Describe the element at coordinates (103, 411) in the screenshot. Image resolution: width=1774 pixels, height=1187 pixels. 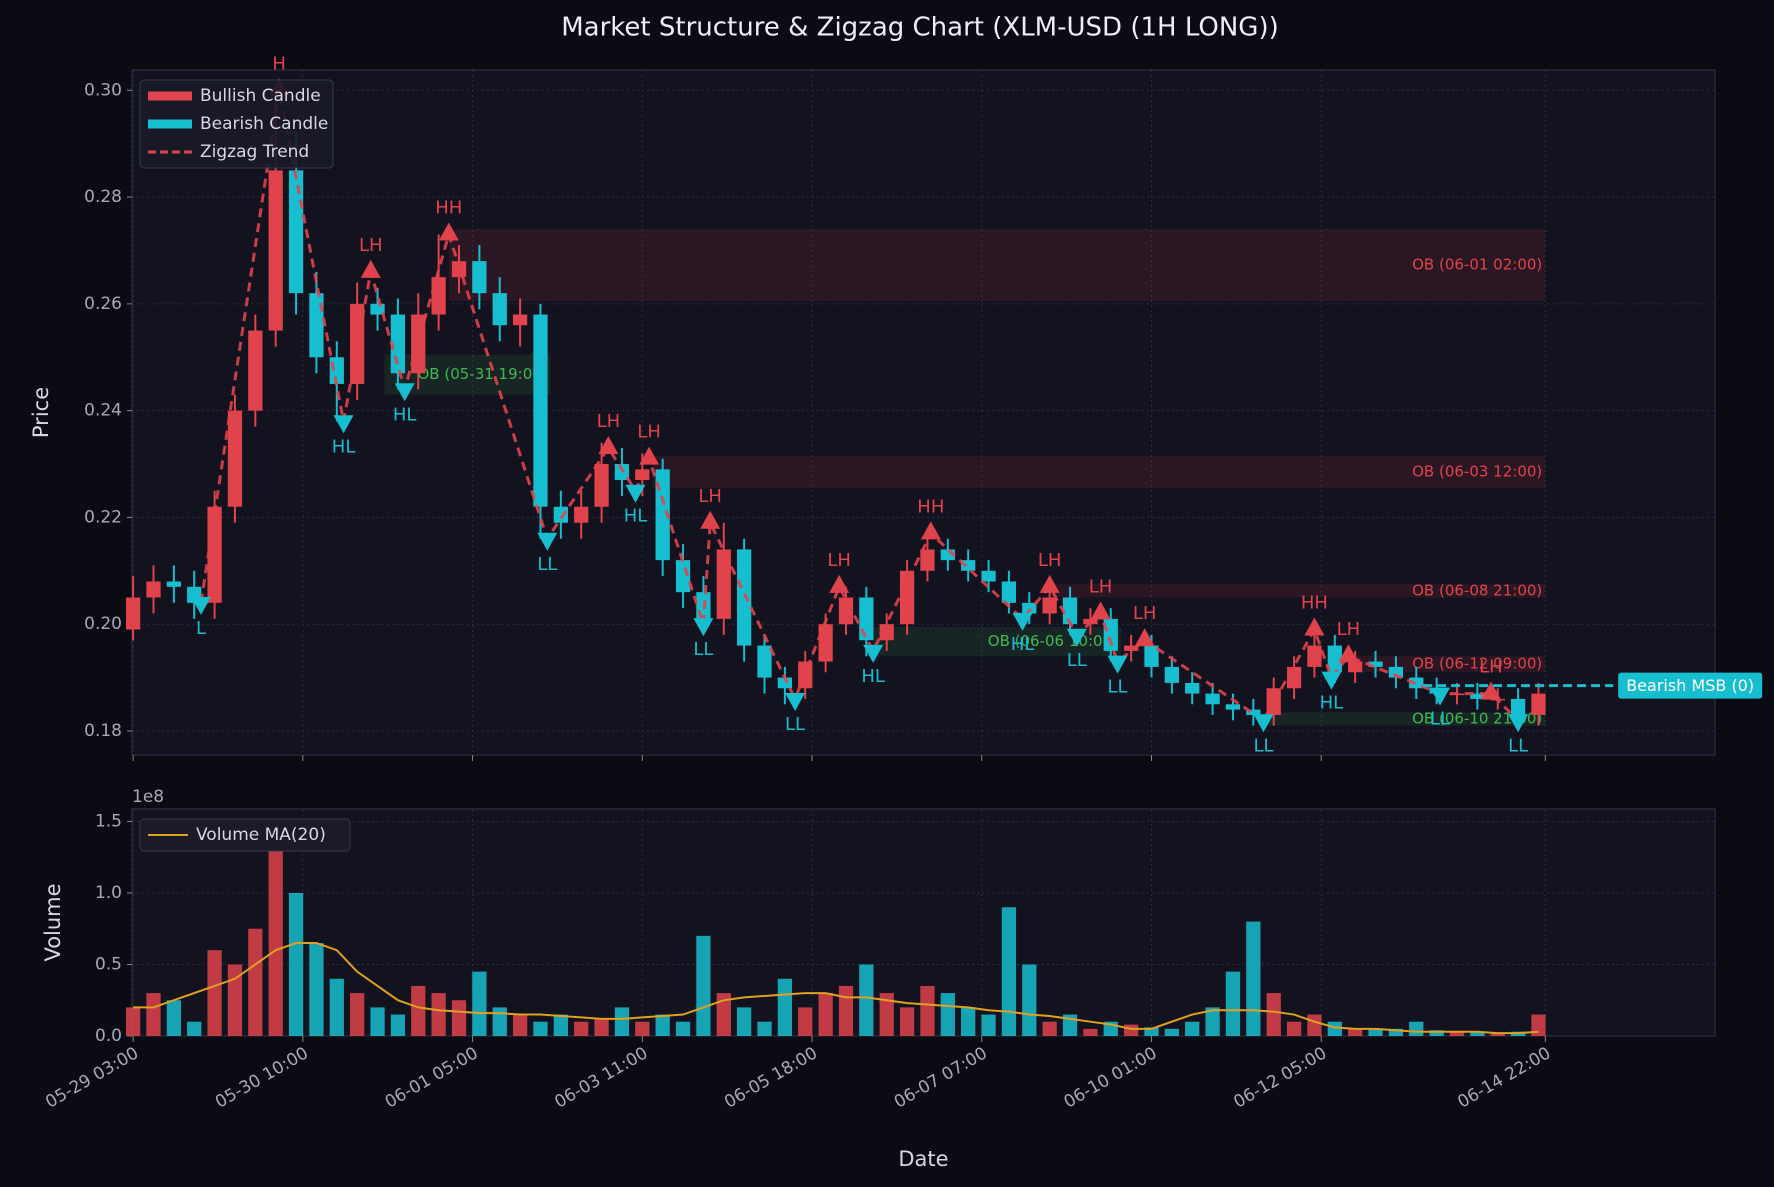
I see `y-tick-label: 0.24` at that location.